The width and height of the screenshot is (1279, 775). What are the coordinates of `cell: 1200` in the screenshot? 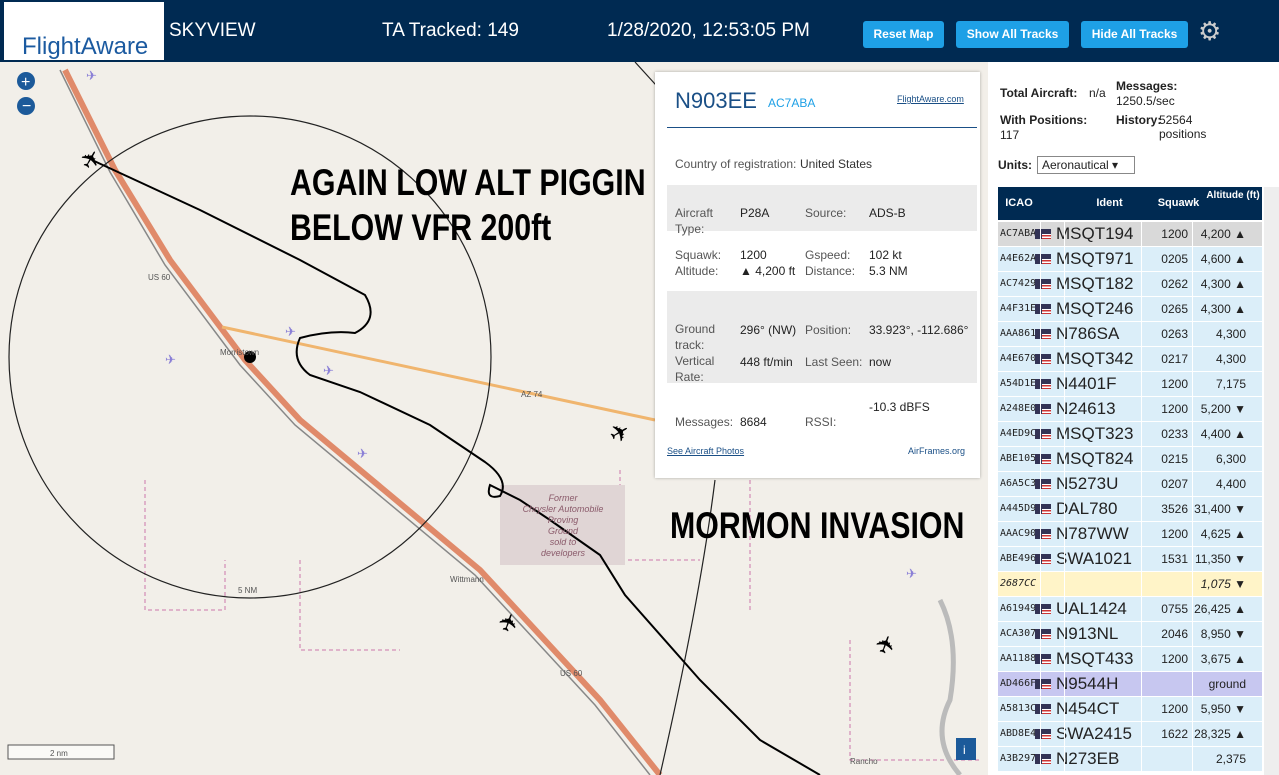 It's located at (1174, 409).